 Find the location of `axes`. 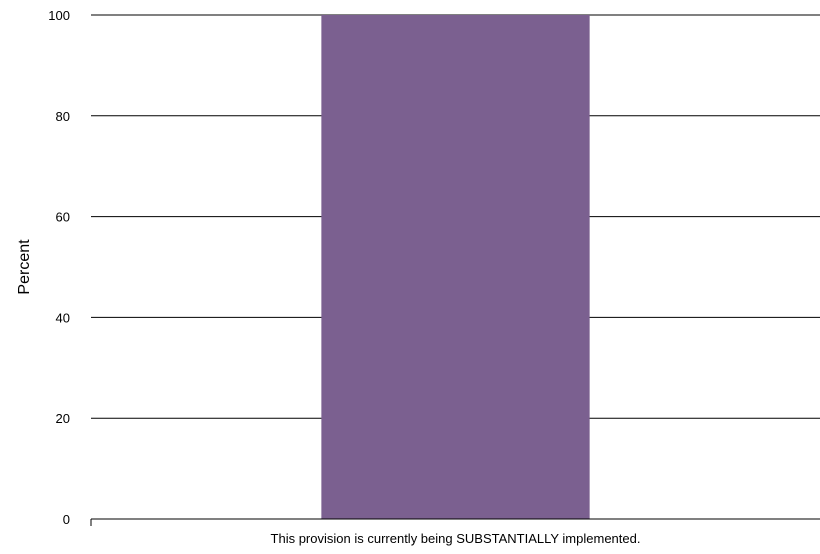

axes is located at coordinates (455, 522).